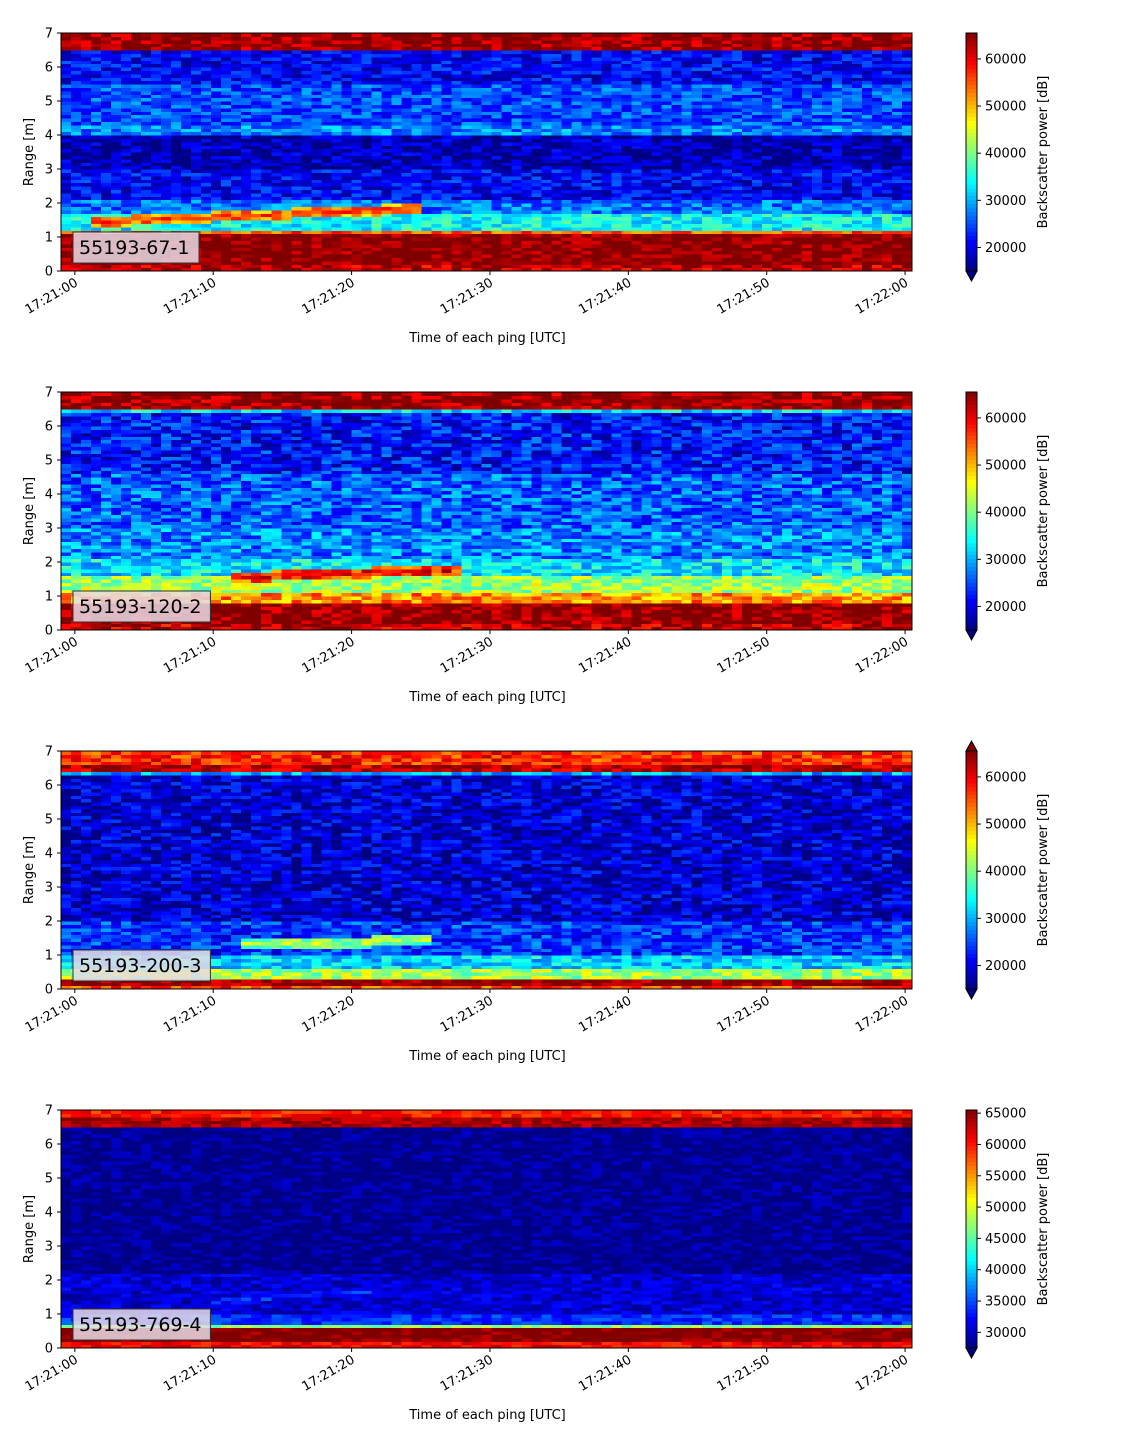 The width and height of the screenshot is (1140, 1436). I want to click on station-label: 55193-769-4, so click(140, 1325).